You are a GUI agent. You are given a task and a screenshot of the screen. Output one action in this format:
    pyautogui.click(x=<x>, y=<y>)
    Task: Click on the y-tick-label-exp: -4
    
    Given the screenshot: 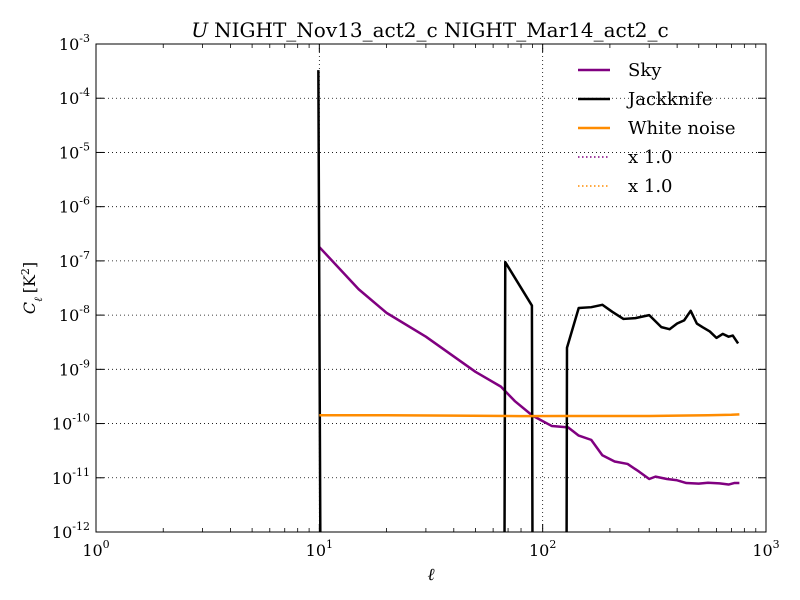 What is the action you would take?
    pyautogui.click(x=84, y=92)
    